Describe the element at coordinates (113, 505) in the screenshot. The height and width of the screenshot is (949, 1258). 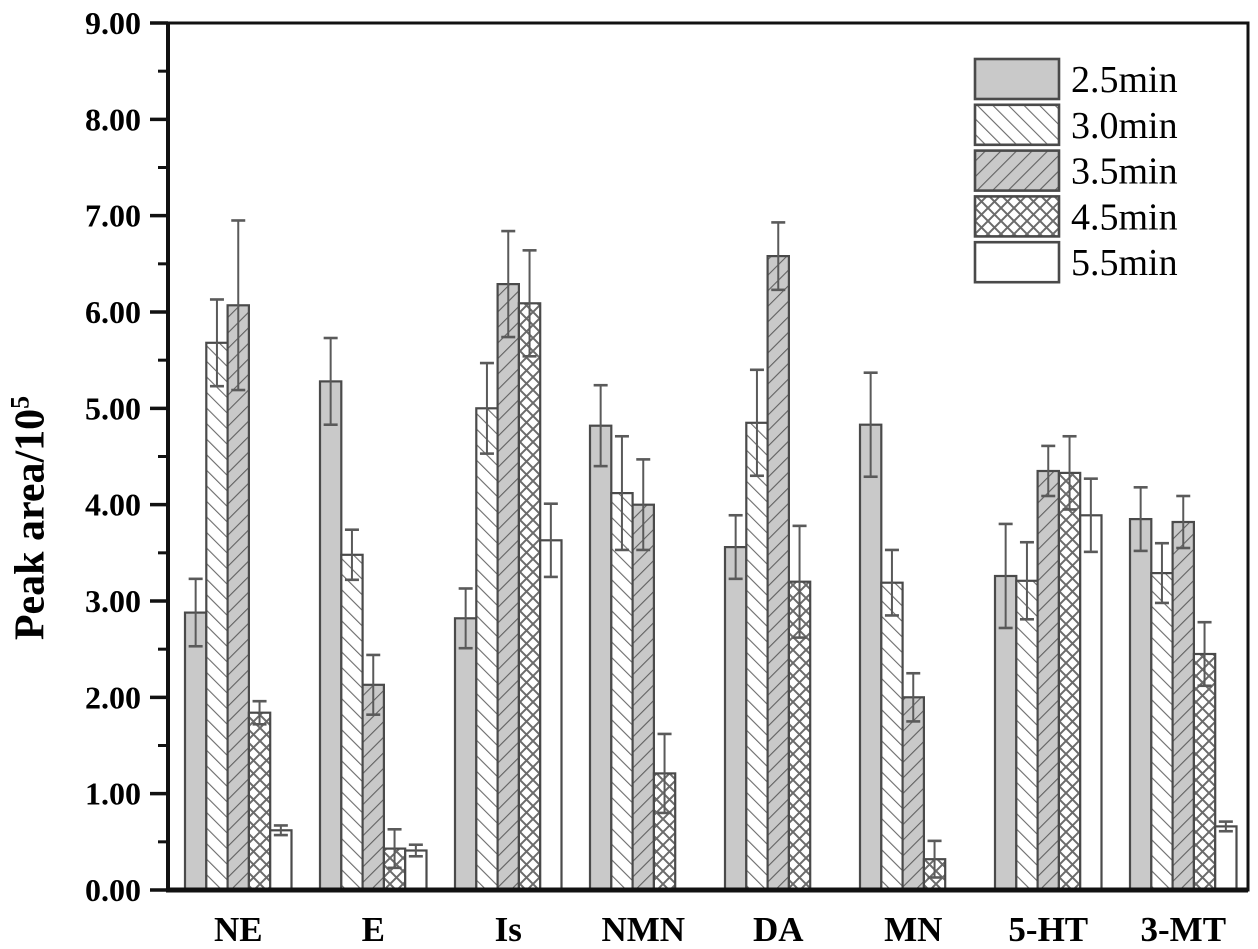
I see `y-tick-label: 4.00` at that location.